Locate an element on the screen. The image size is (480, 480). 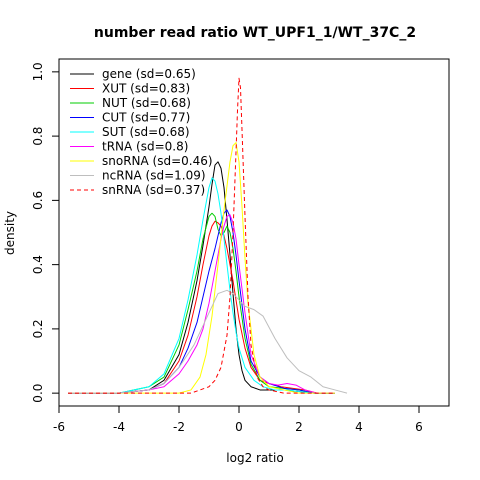
y-tick-label: 0.8 is located at coordinates (38, 136).